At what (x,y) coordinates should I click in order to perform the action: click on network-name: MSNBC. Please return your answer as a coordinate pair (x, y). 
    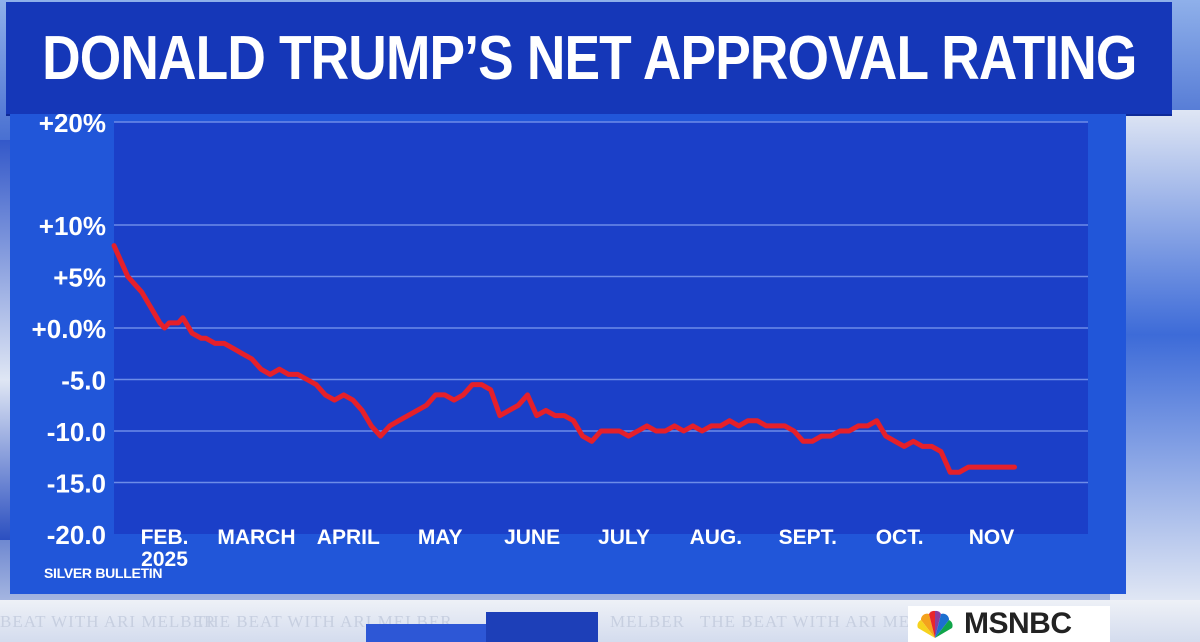
    Looking at the image, I should click on (1018, 623).